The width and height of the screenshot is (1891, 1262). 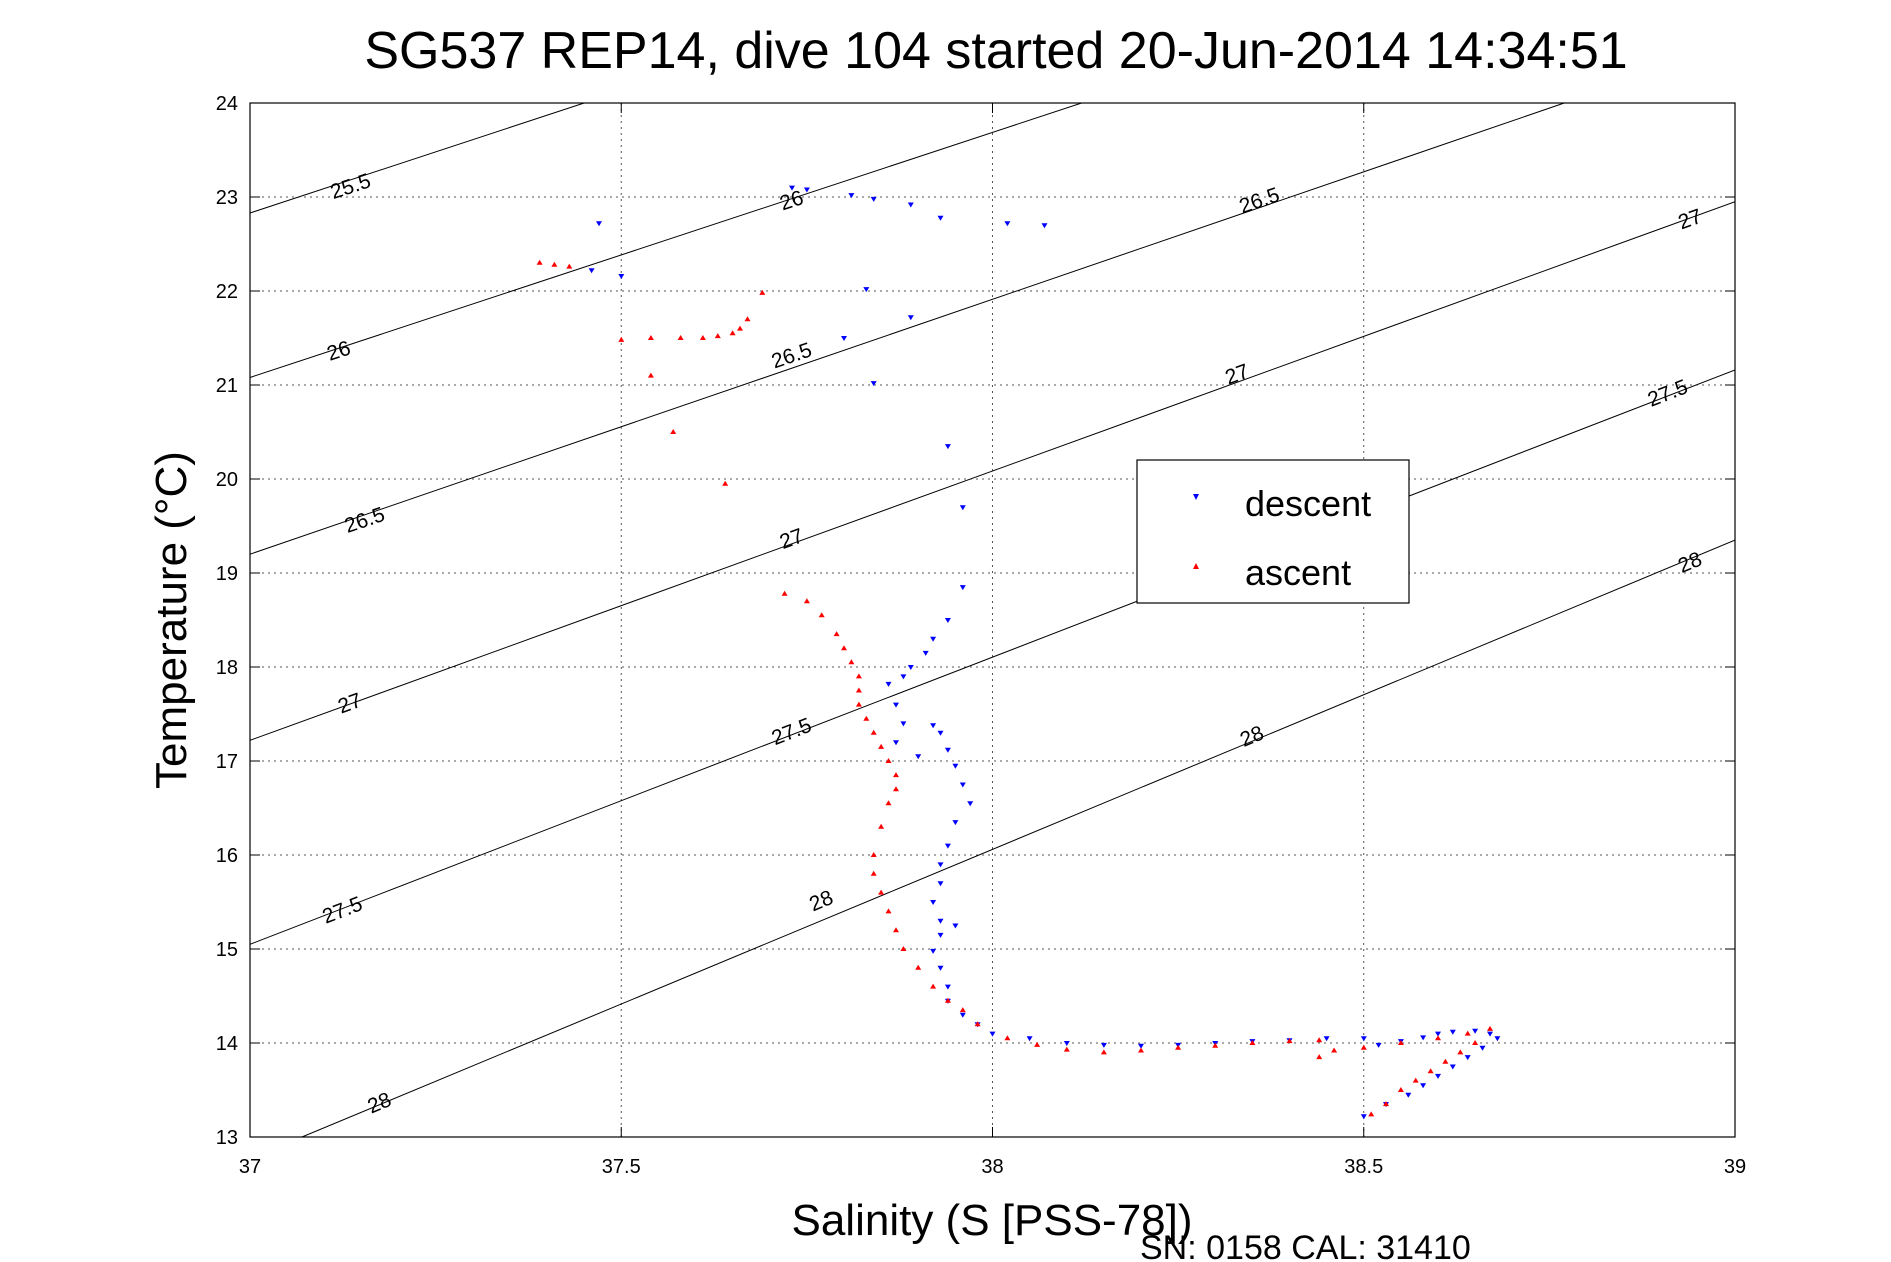 I want to click on y-tick-label: 24, so click(x=227, y=104).